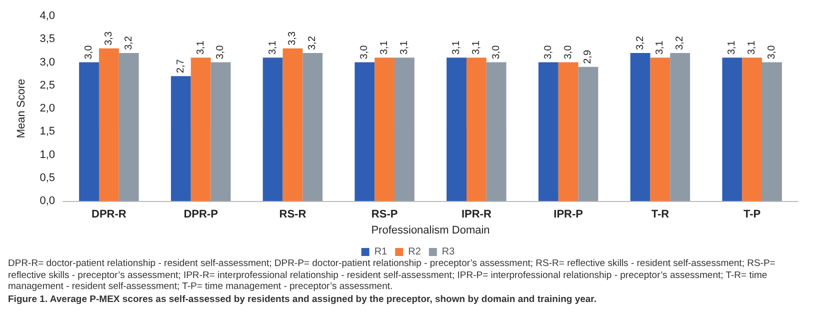 Image resolution: width=816 pixels, height=323 pixels. Describe the element at coordinates (47, 39) in the screenshot. I see `y-tick-label: 3,5` at that location.